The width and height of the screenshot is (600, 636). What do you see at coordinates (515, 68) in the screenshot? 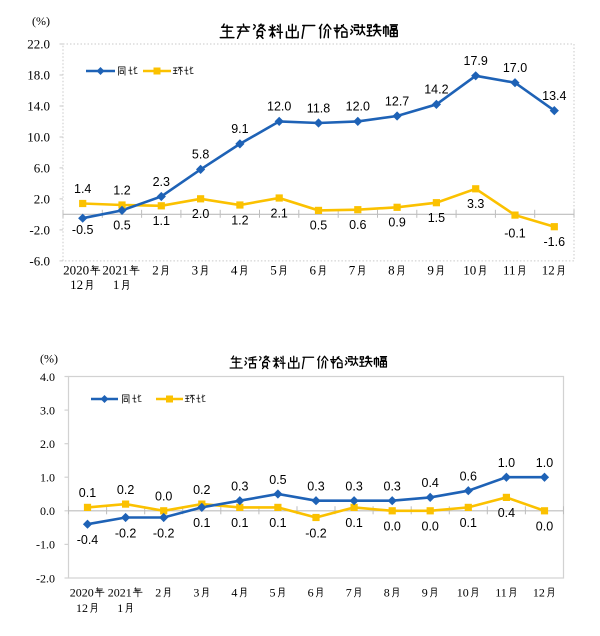
I see `svg-text: 17.0` at bounding box center [515, 68].